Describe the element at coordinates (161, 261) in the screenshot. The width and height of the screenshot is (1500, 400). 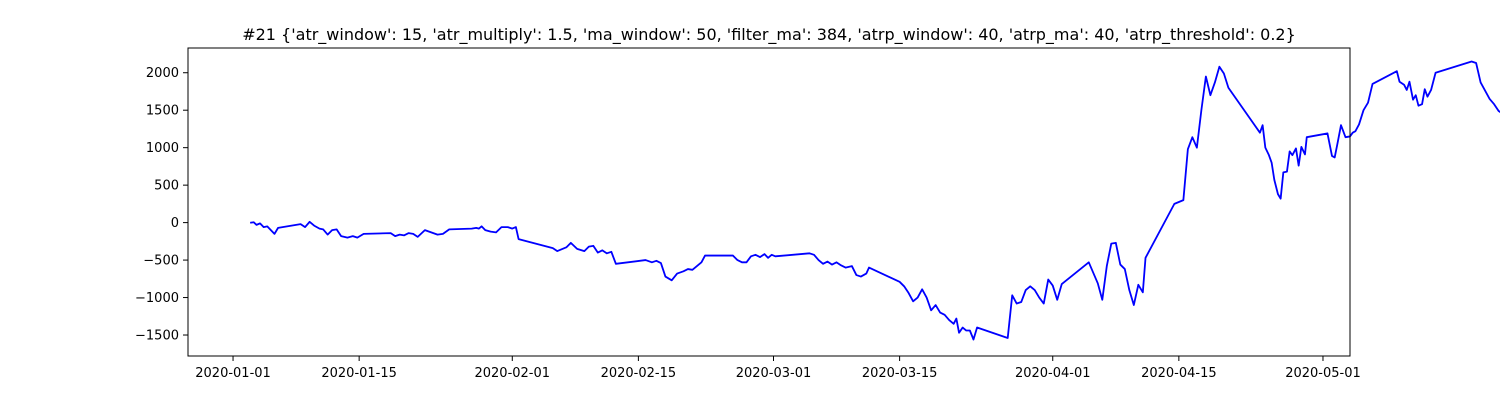
I see `y-tick-label: −500` at that location.